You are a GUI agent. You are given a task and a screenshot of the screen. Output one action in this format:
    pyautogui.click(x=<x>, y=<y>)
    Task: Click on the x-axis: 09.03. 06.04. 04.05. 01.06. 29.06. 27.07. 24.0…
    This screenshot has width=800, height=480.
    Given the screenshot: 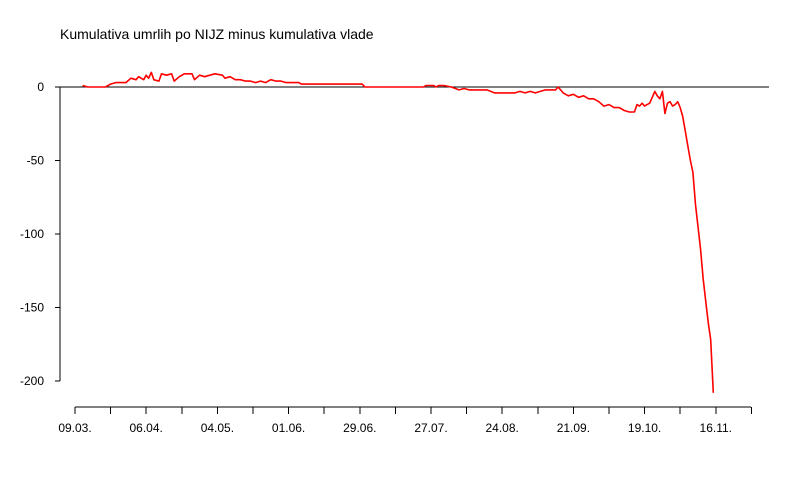 What is the action you would take?
    pyautogui.click(x=405, y=420)
    